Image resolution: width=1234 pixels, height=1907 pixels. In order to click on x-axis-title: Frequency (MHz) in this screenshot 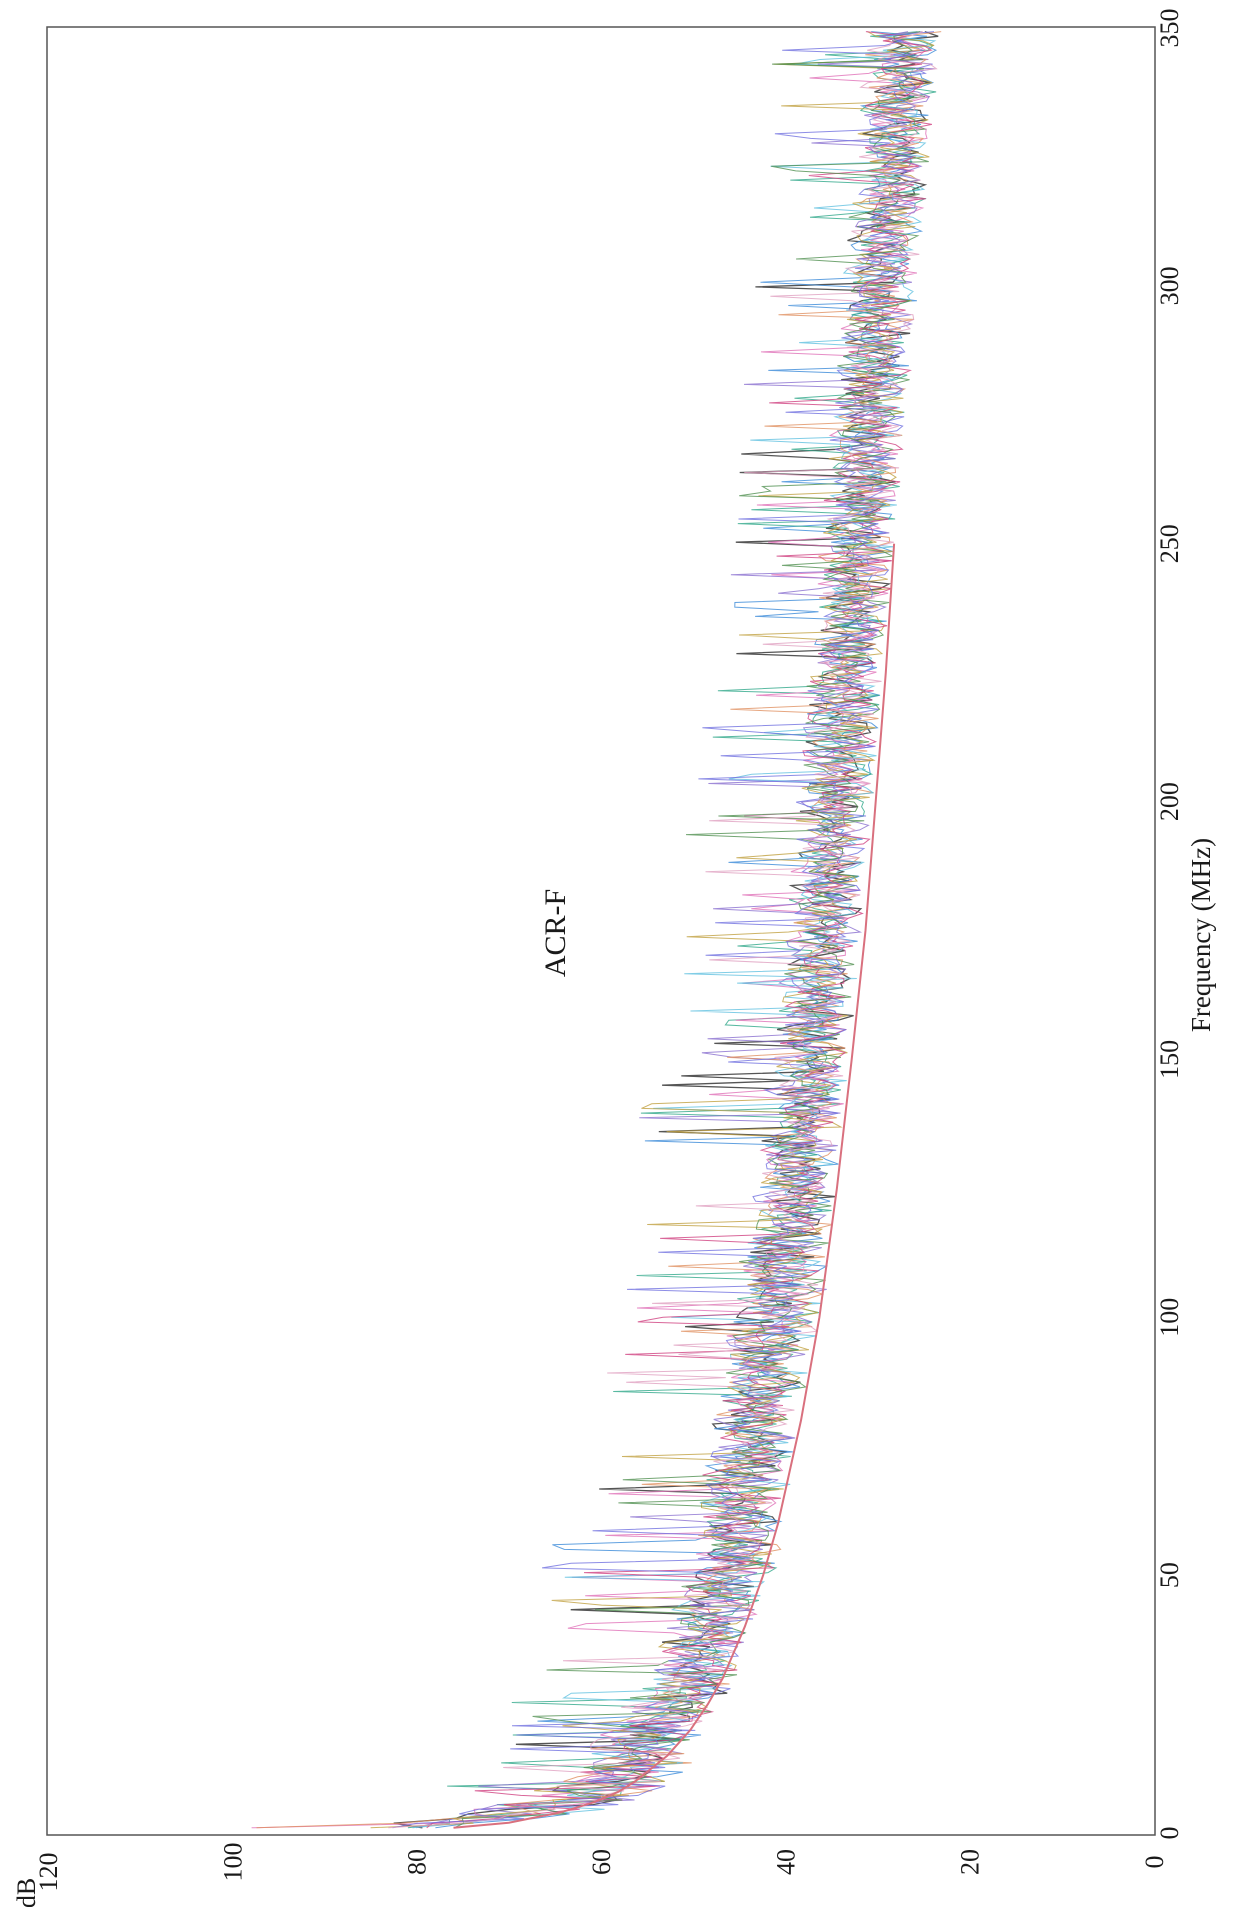, I will do `click(1201, 935)`.